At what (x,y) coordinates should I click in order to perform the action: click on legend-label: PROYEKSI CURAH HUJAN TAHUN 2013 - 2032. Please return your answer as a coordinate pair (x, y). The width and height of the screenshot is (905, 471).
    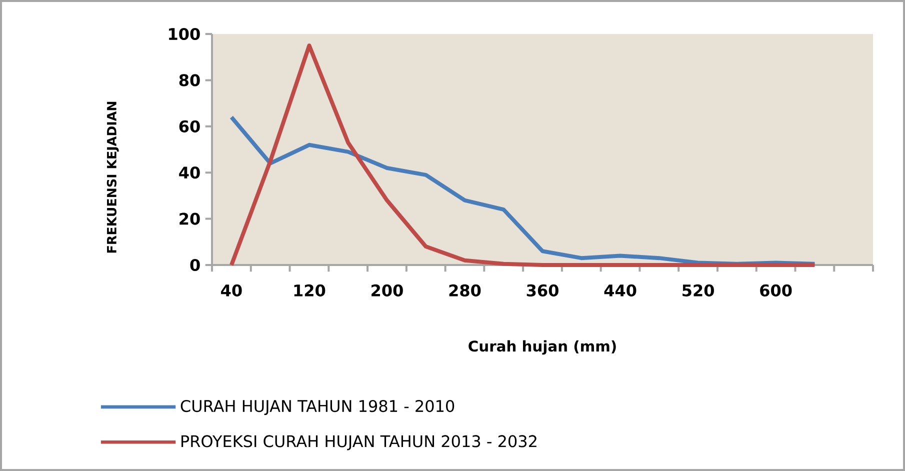
    Looking at the image, I should click on (359, 442).